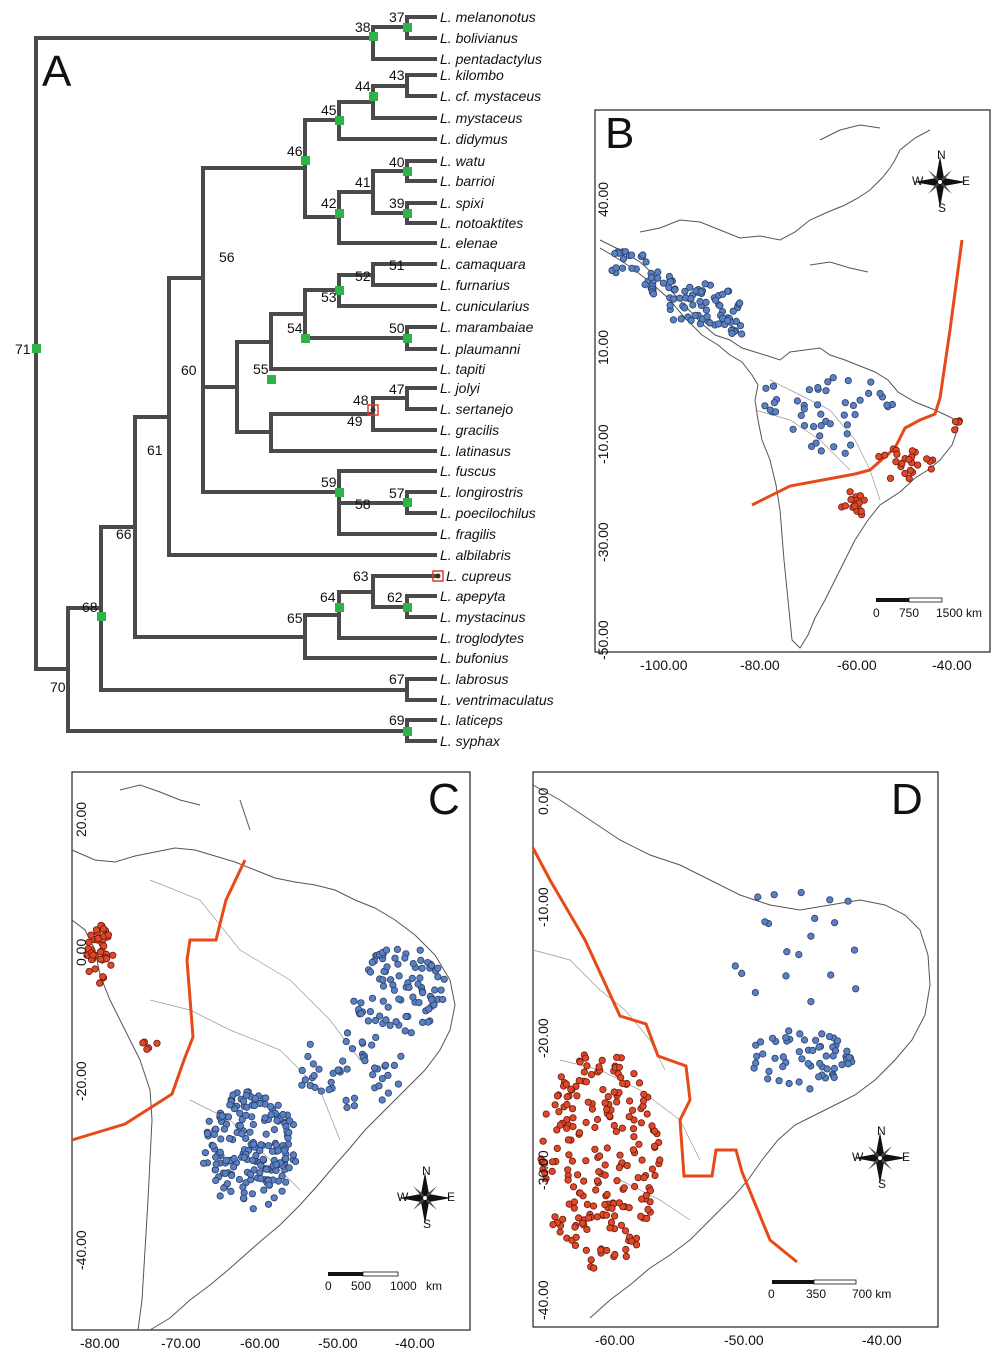 The height and width of the screenshot is (1353, 1000). I want to click on svg-text: S, so click(882, 1184).